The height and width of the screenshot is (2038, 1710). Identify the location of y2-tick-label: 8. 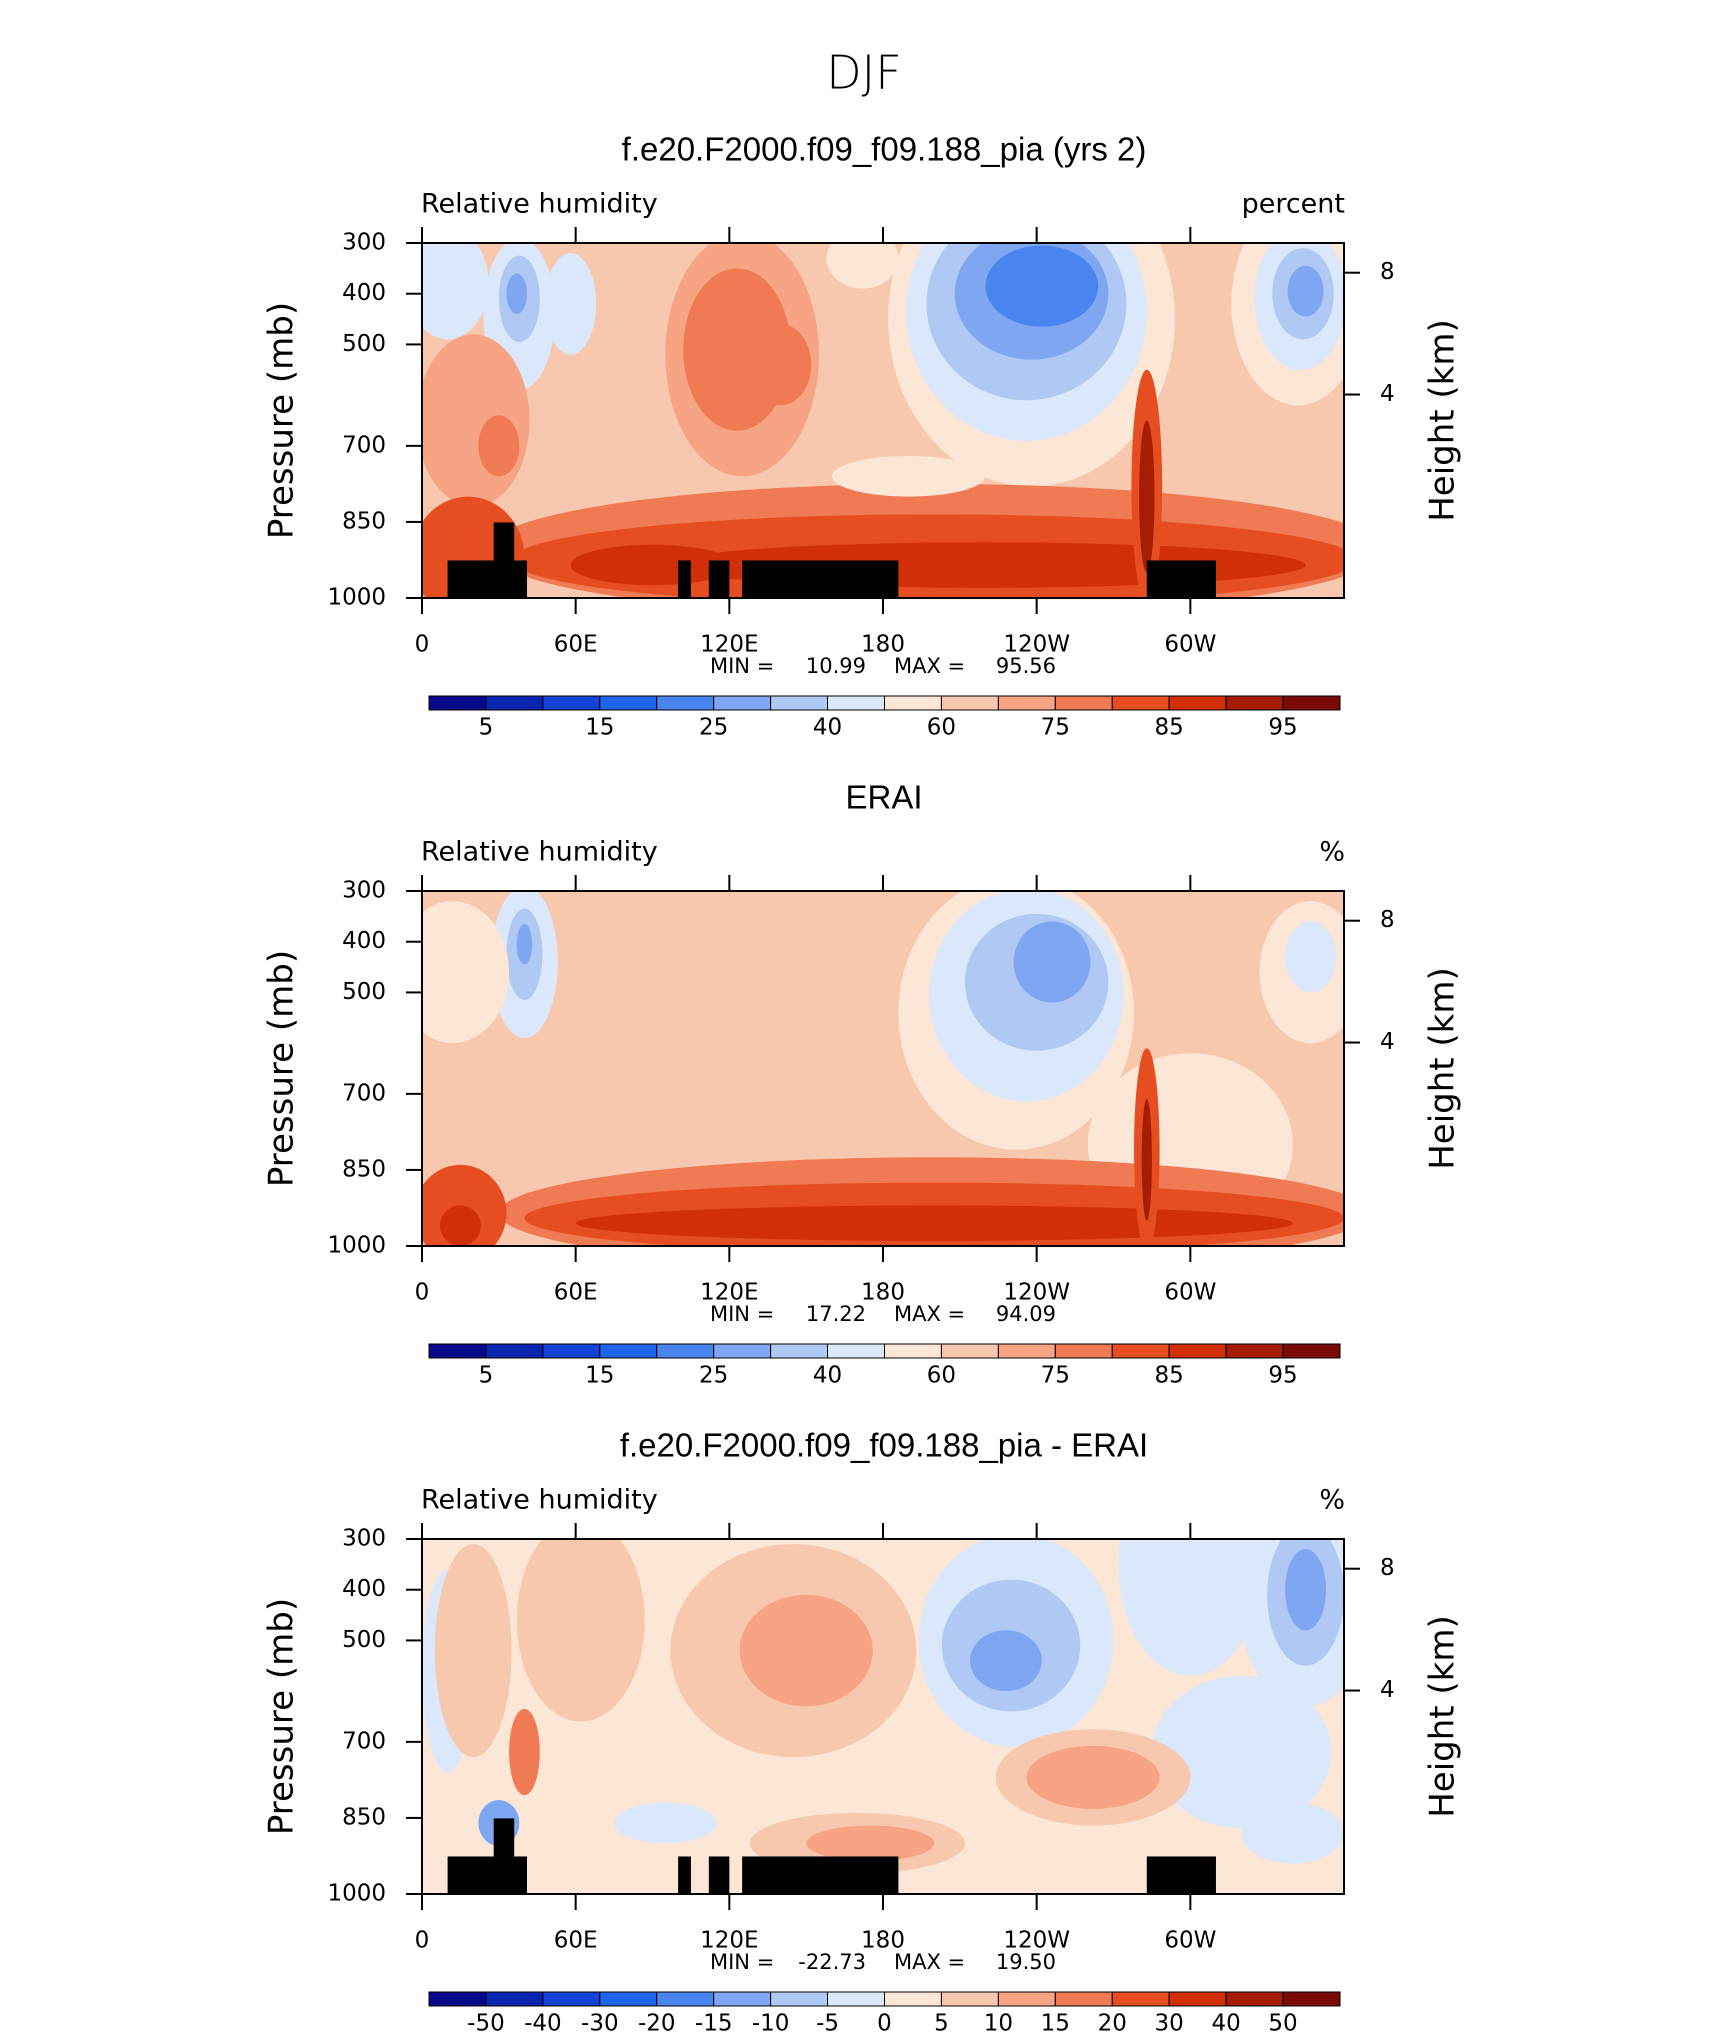
(1387, 272).